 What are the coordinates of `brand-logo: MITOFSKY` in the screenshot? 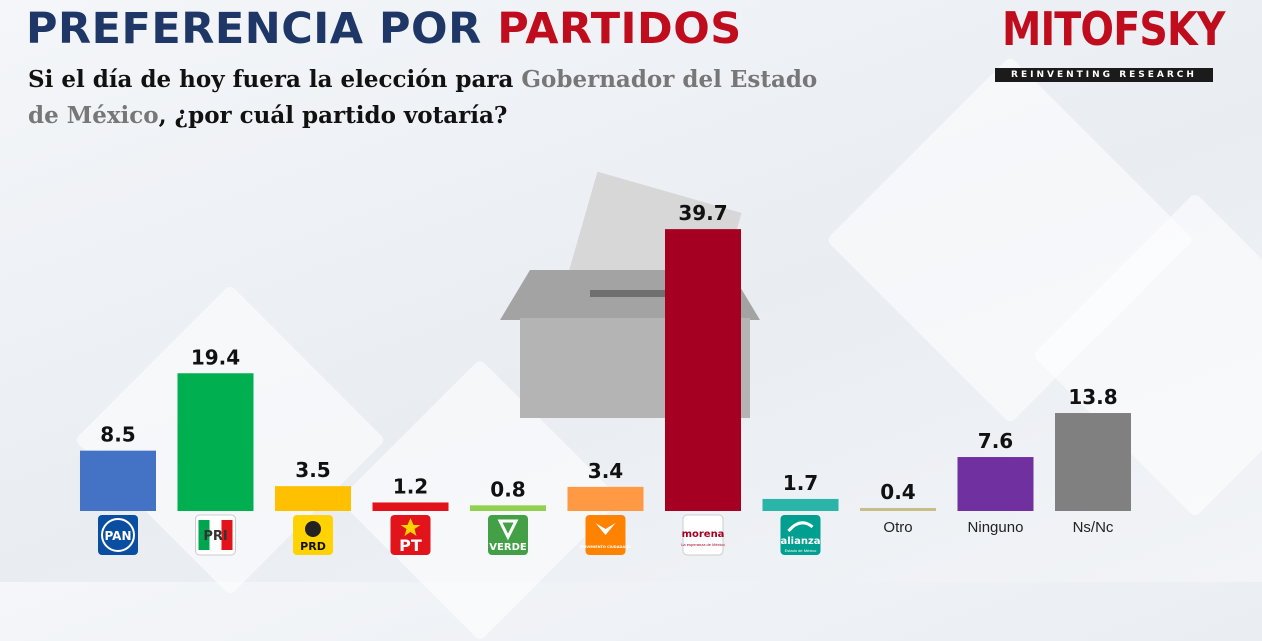 It's located at (1113, 29).